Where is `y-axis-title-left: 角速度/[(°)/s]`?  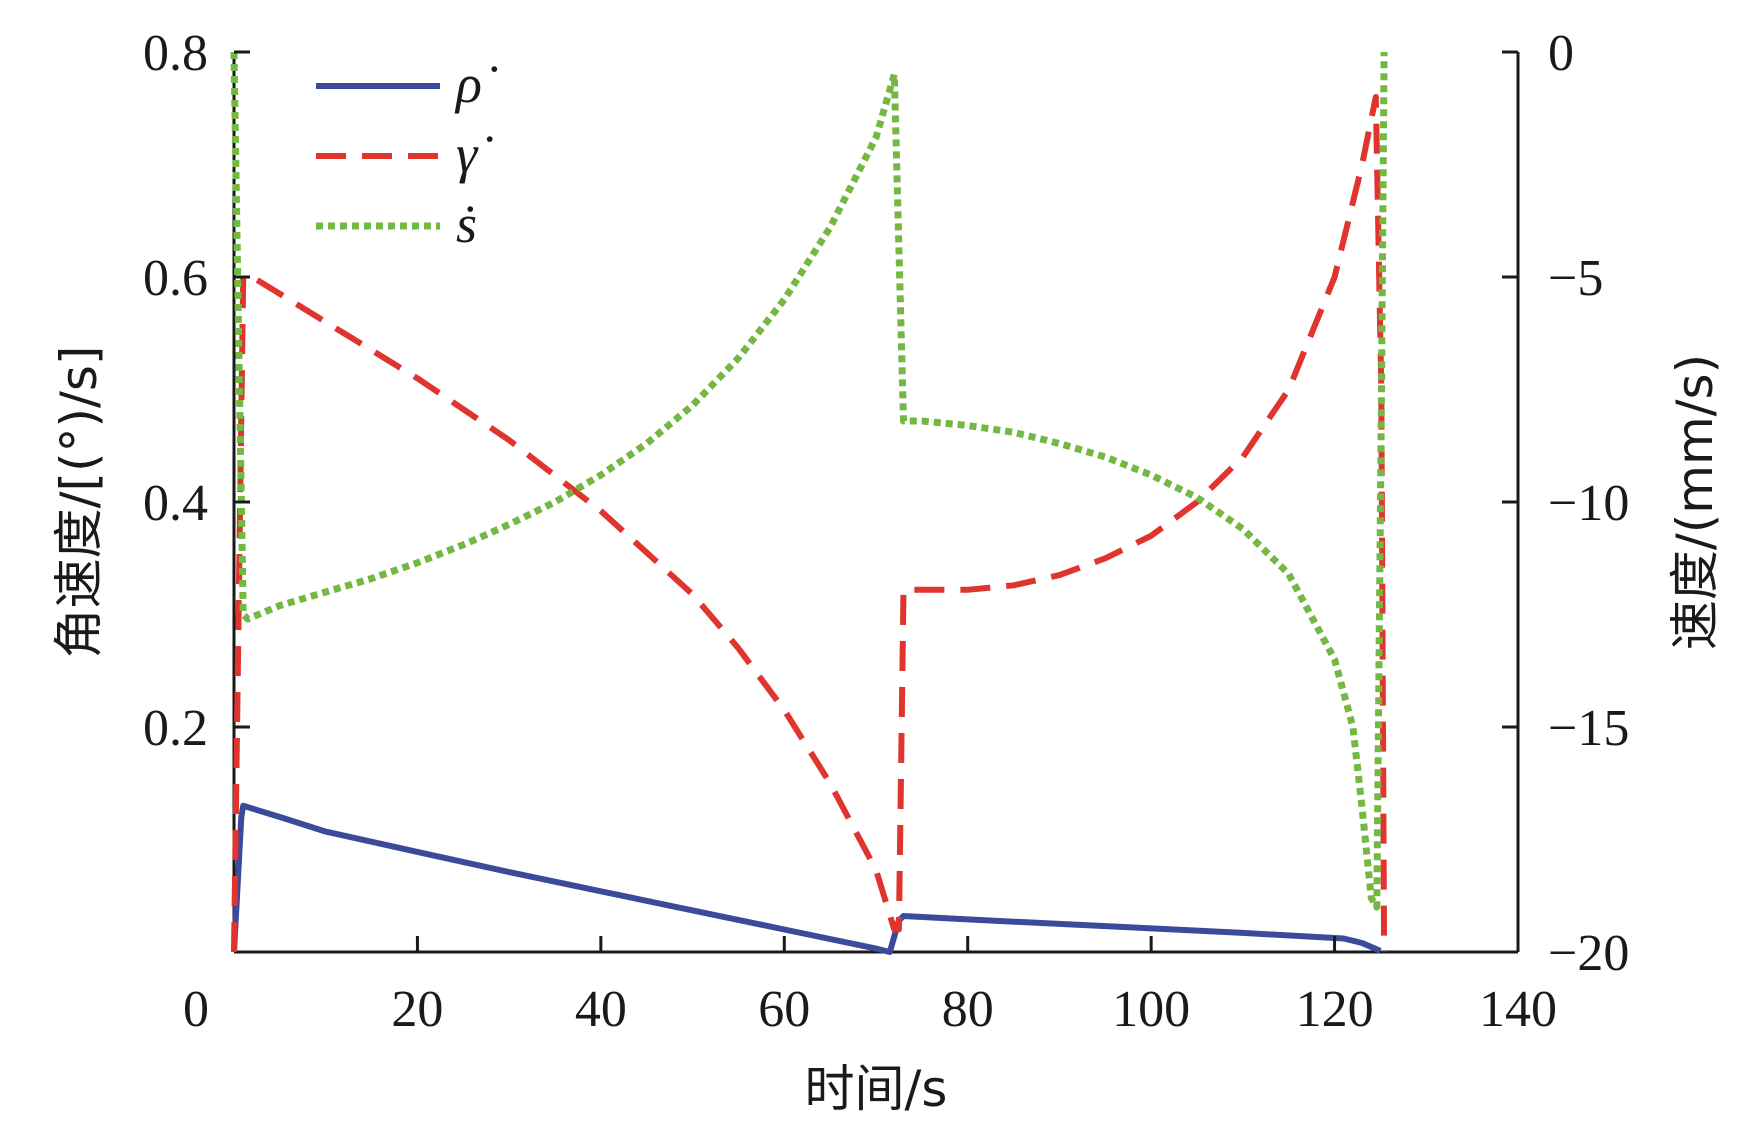 y-axis-title-left: 角速度/[(°)/s] is located at coordinates (79, 502).